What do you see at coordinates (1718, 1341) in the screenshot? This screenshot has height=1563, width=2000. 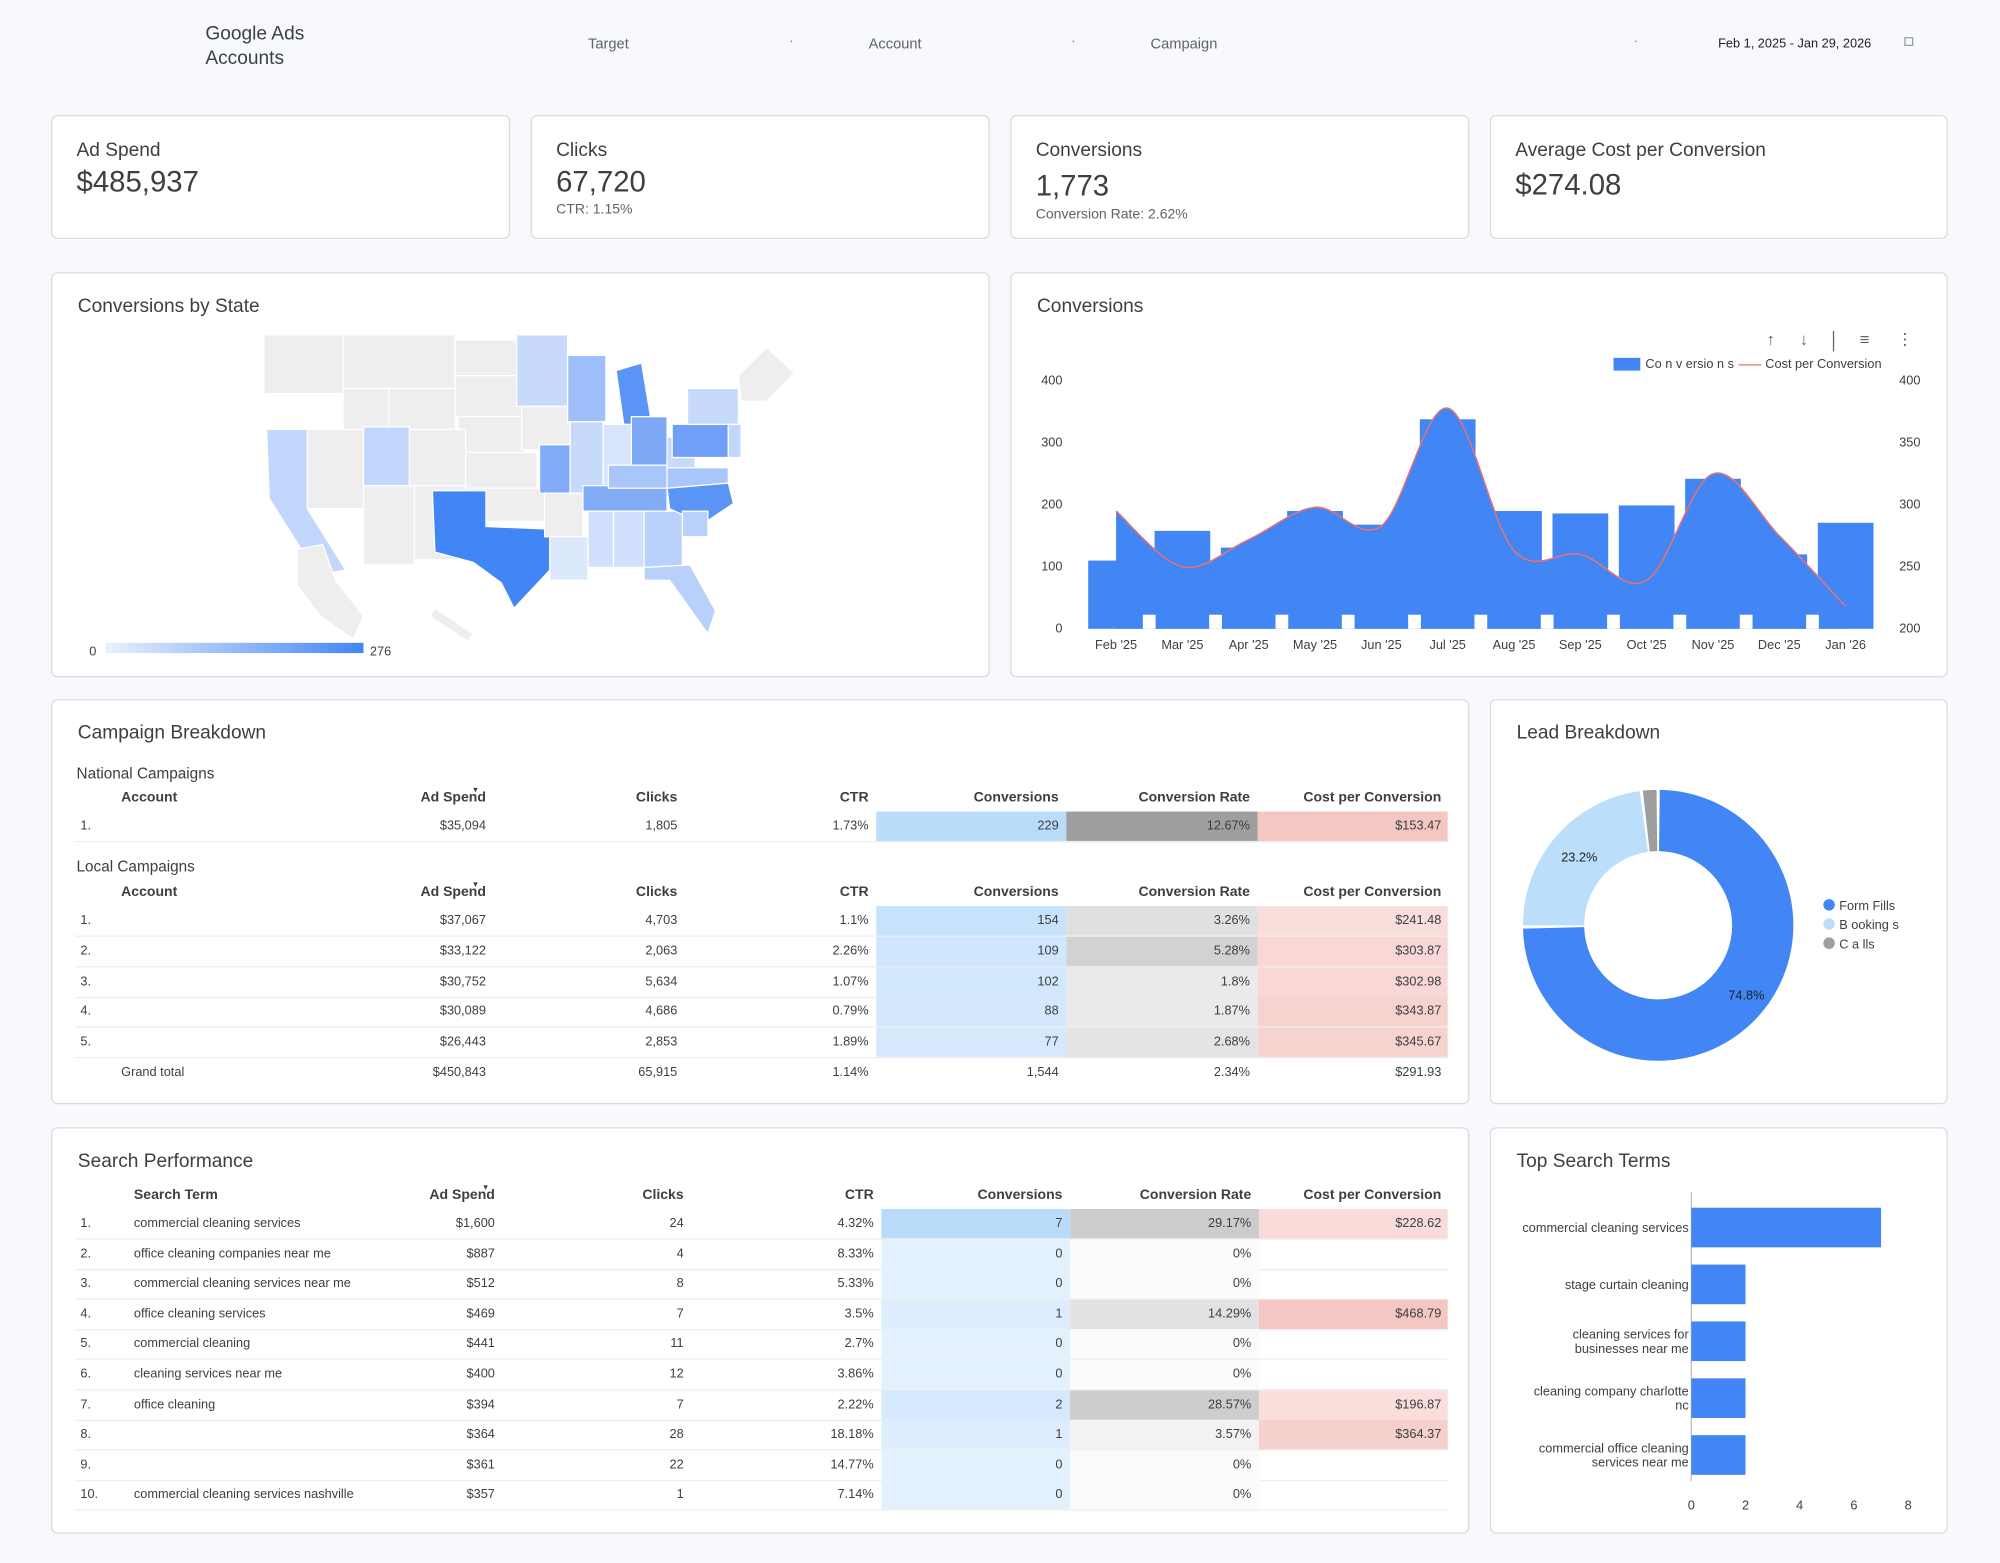 I see `search-term-bar` at bounding box center [1718, 1341].